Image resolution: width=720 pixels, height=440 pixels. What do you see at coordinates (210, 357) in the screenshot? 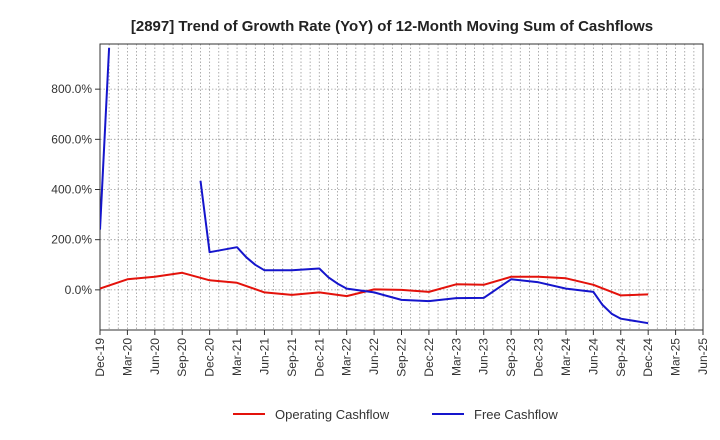
I see `x-tick-label: Dec-20` at bounding box center [210, 357].